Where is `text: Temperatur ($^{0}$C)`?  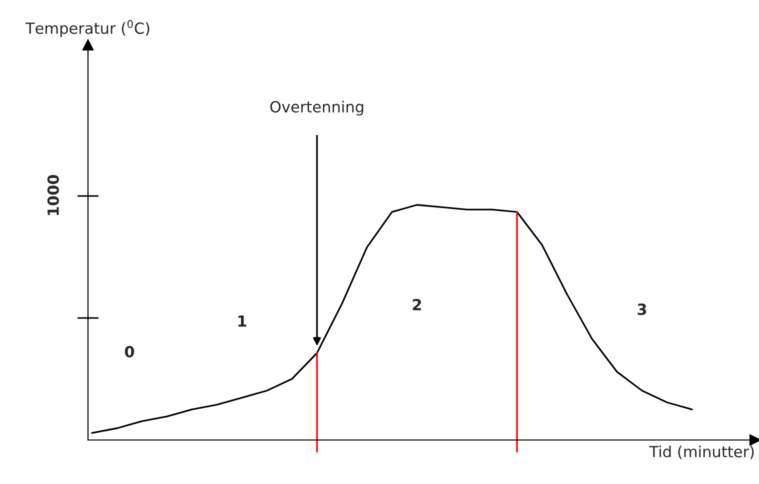
text: Temperatur ($^{0}$C) is located at coordinates (87, 28).